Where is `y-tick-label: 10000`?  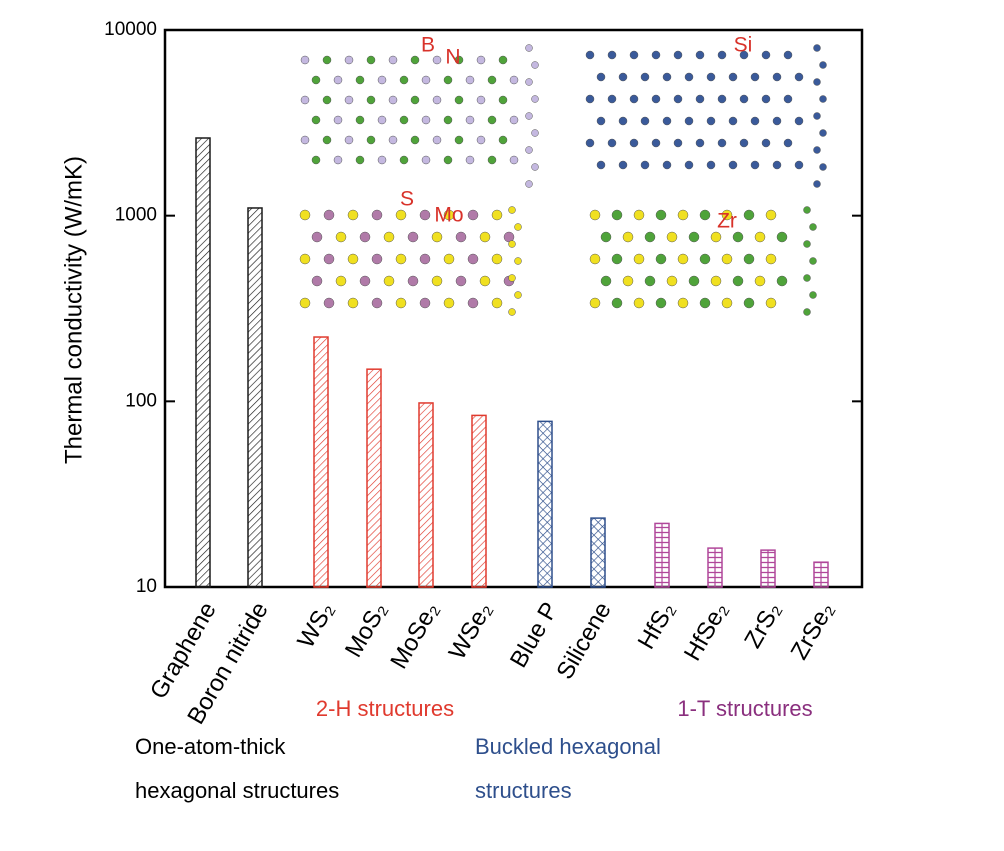 y-tick-label: 10000 is located at coordinates (130, 29).